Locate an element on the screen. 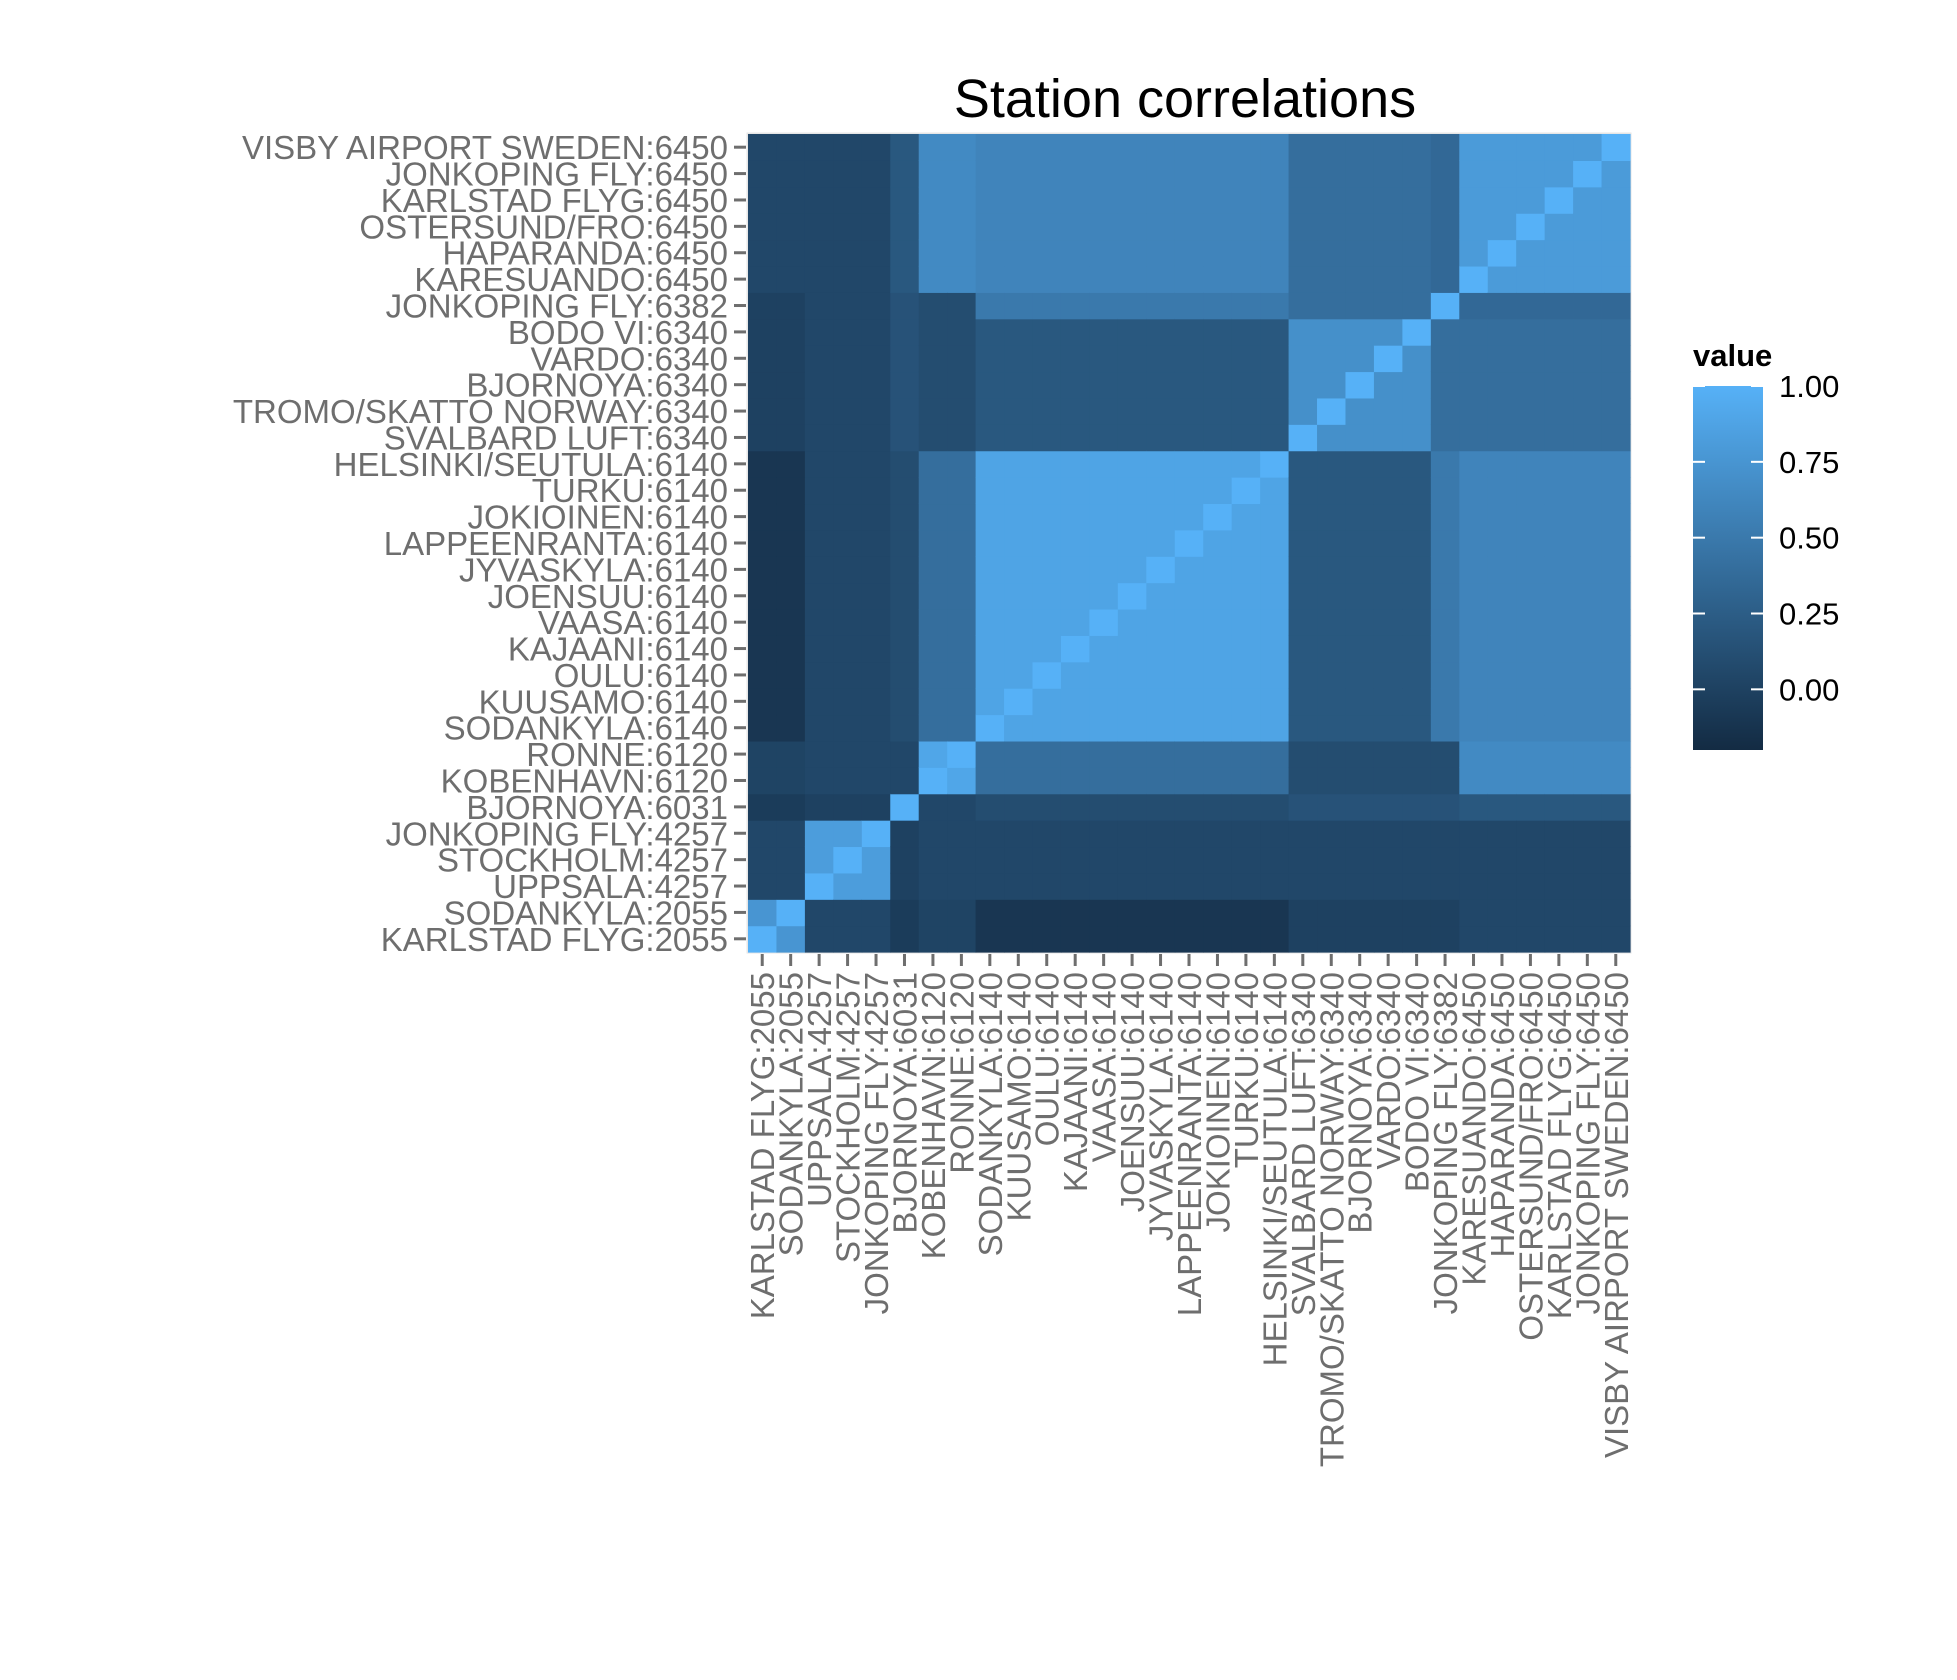 This screenshot has width=1957, height=1680. y-tick-label: VISBY AIRPORT SWEDEN:6450 is located at coordinates (485, 147).